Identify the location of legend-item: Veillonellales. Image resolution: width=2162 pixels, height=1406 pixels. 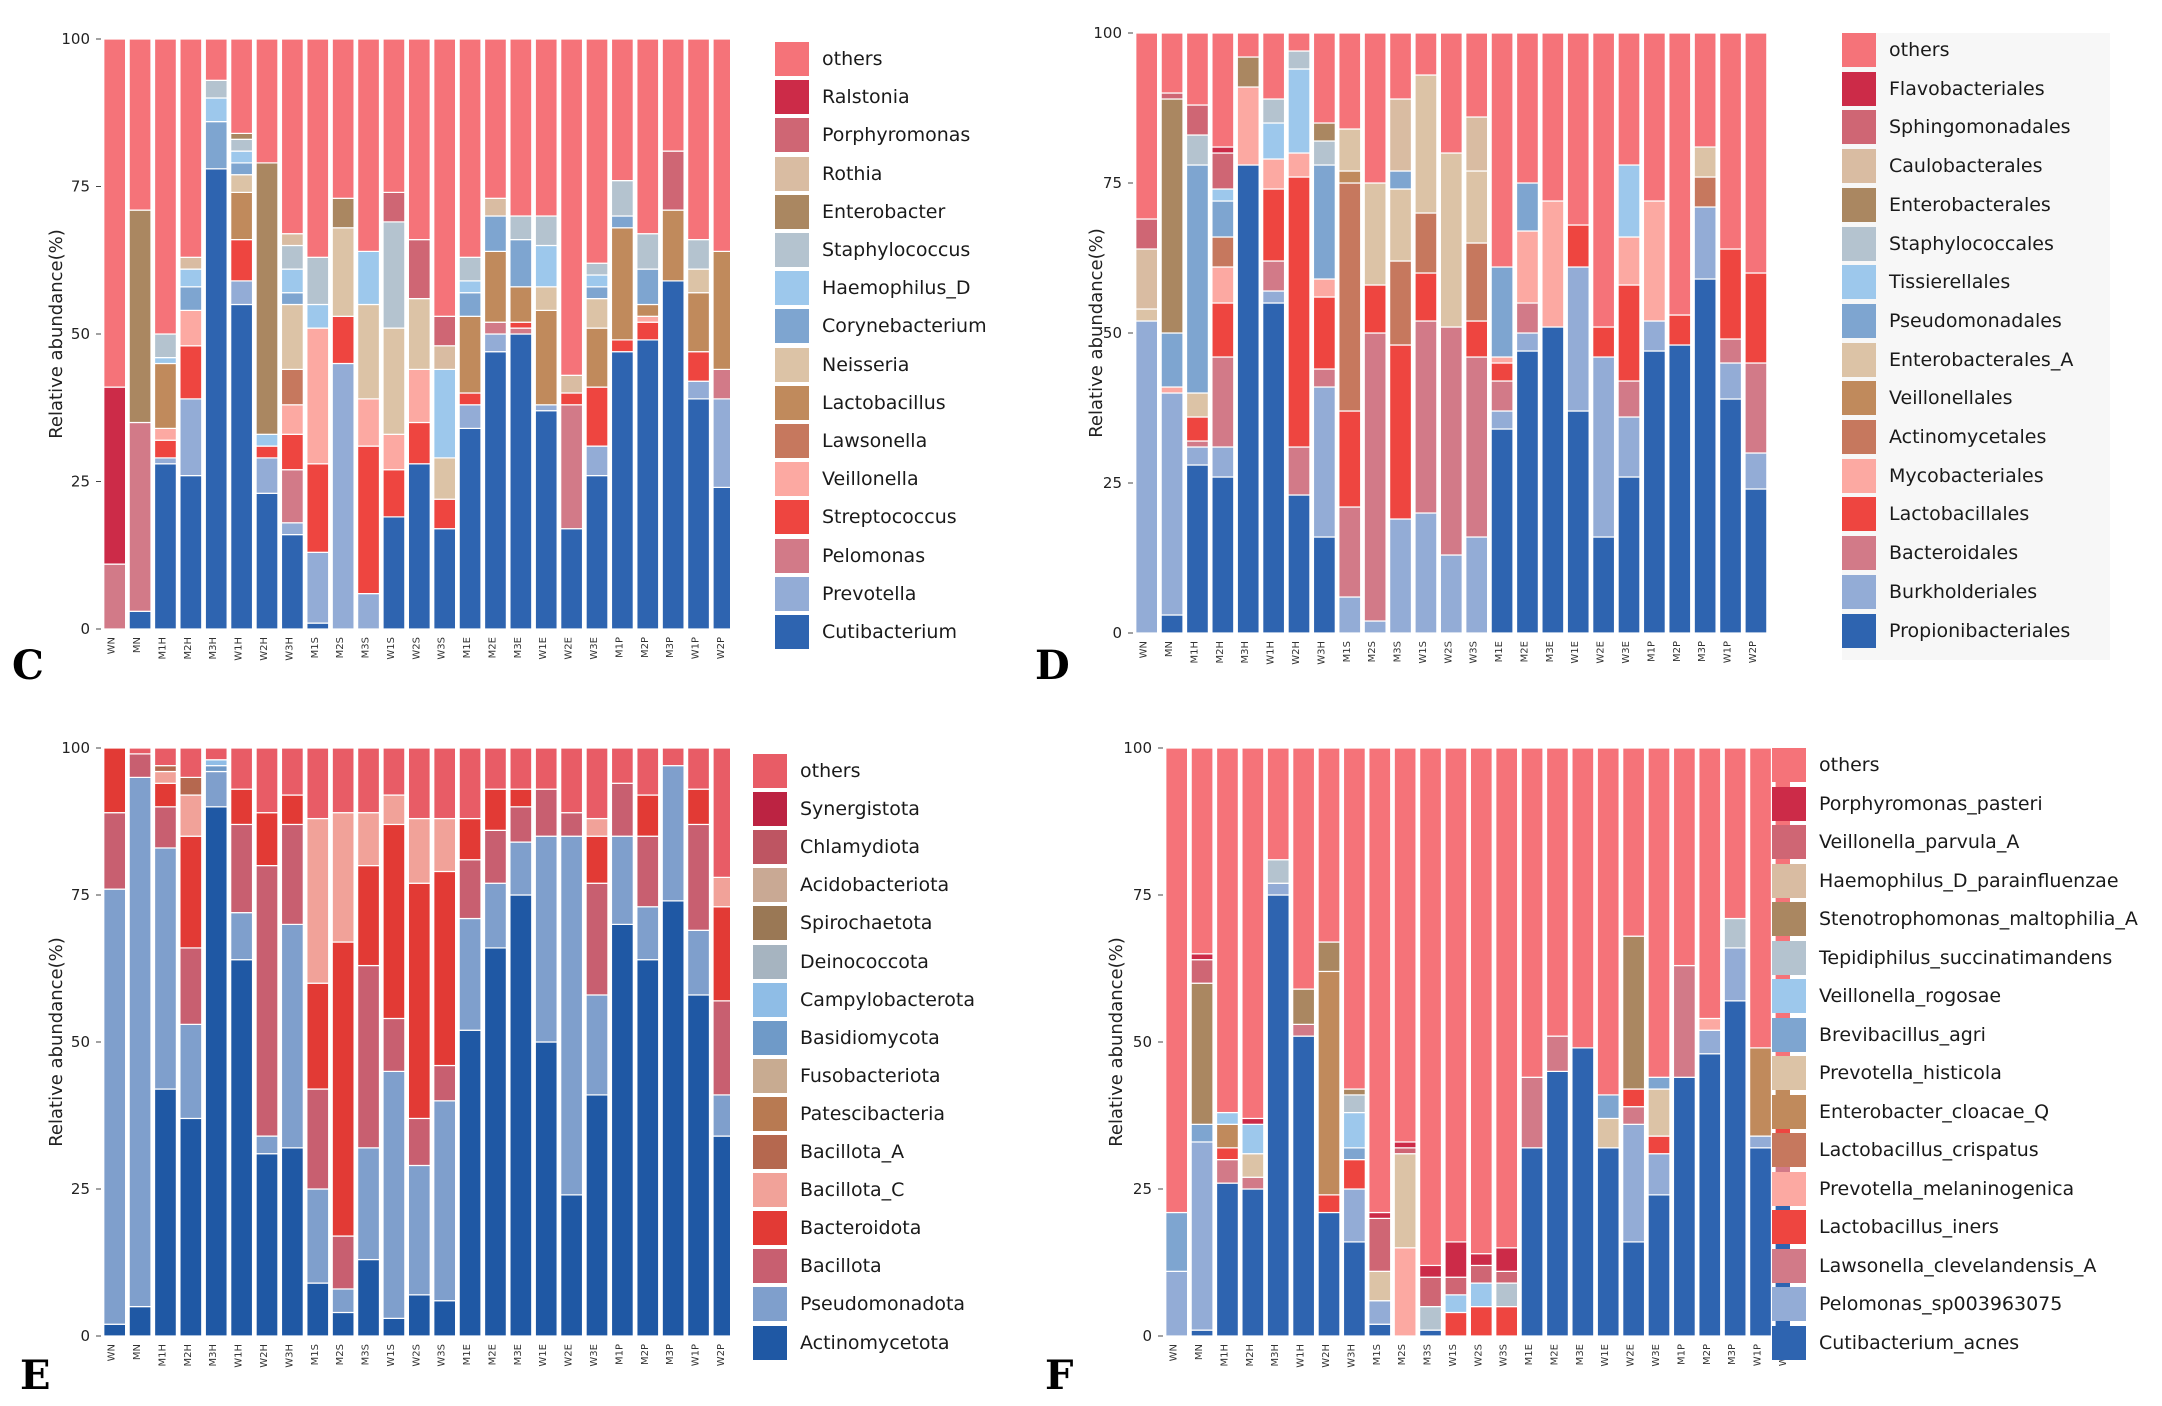
(1927, 398).